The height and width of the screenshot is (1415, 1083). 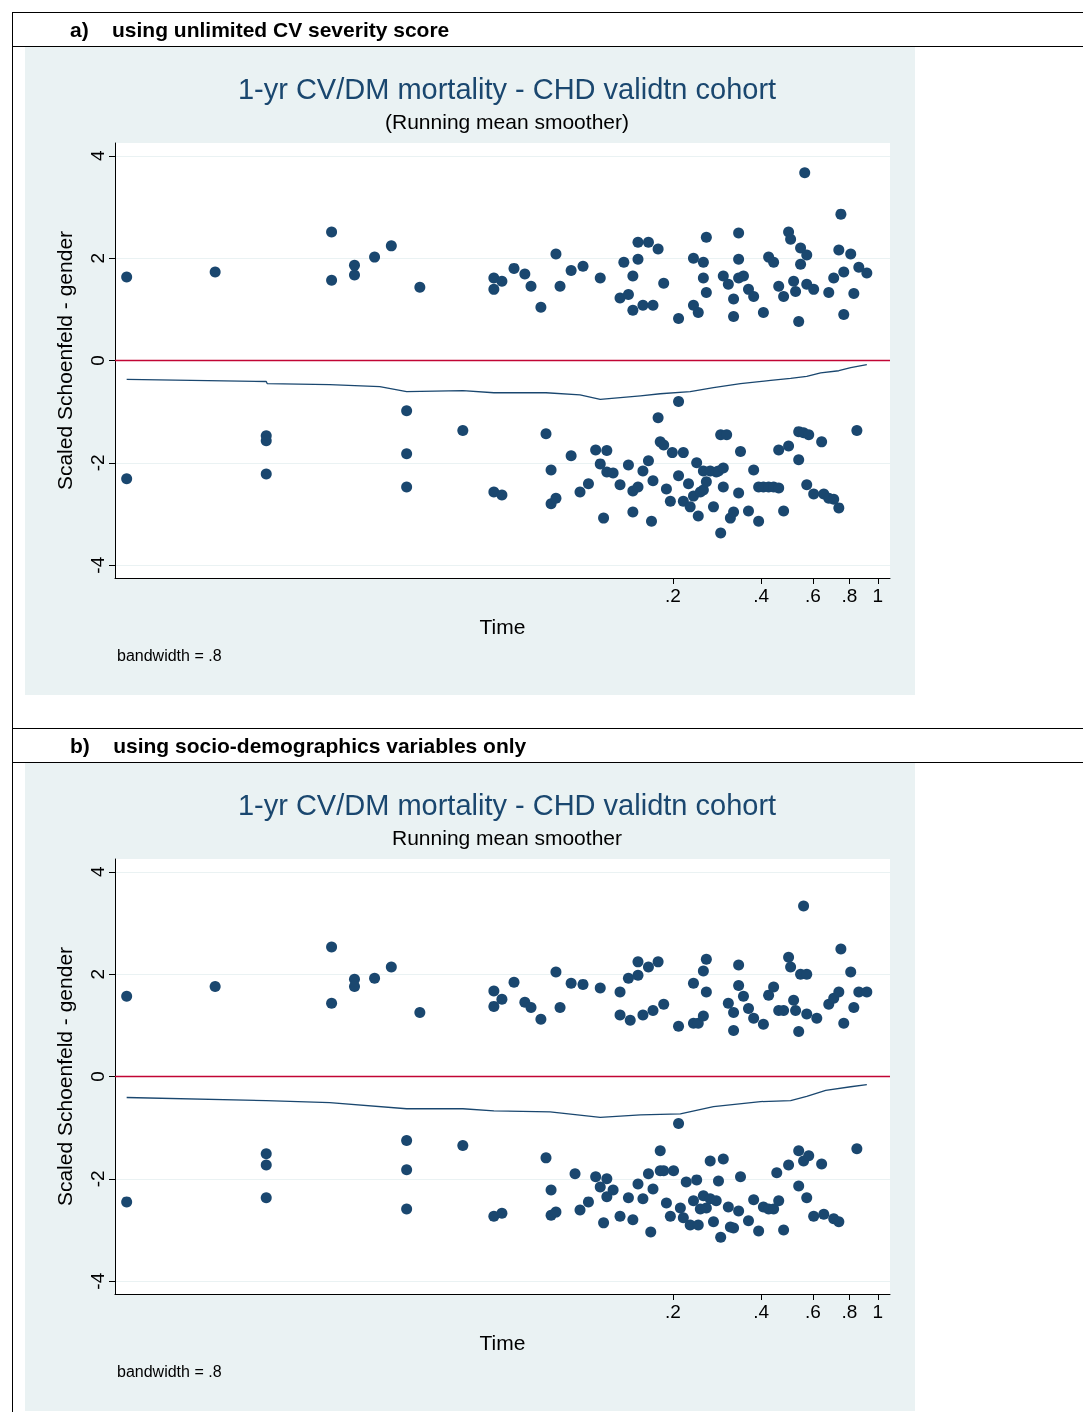 I want to click on chart-subtitle: (Running mean smoother), so click(x=507, y=121).